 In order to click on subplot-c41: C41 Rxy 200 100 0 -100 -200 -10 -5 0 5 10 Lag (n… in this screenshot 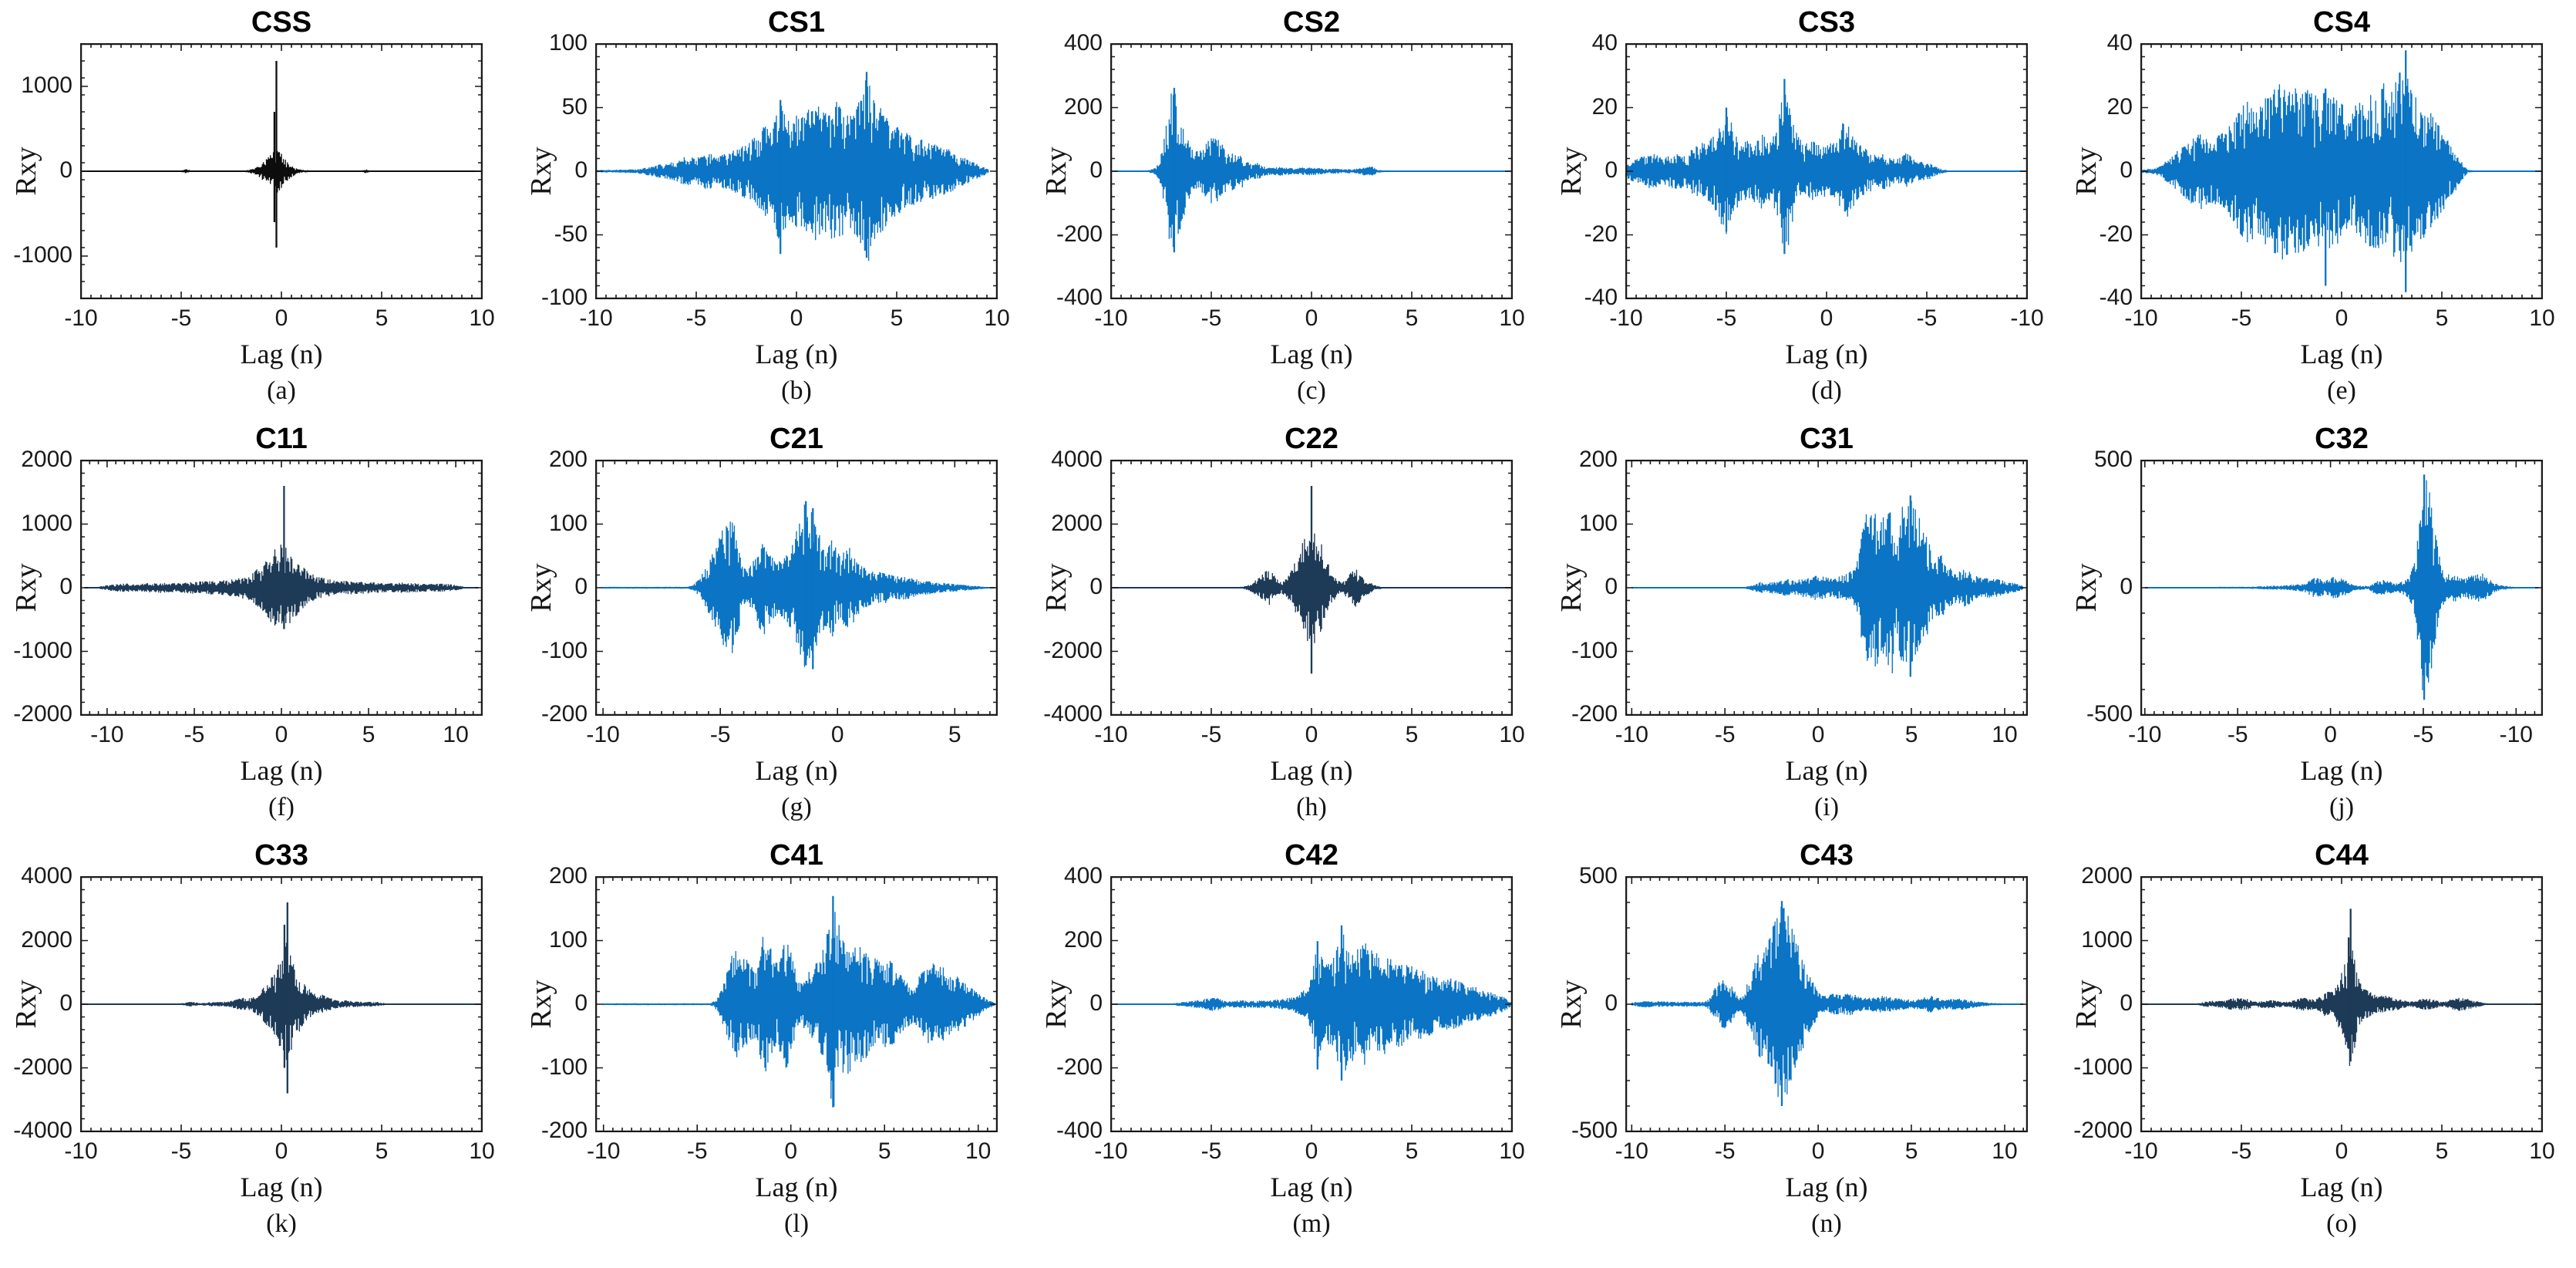, I will do `click(772, 1050)`.